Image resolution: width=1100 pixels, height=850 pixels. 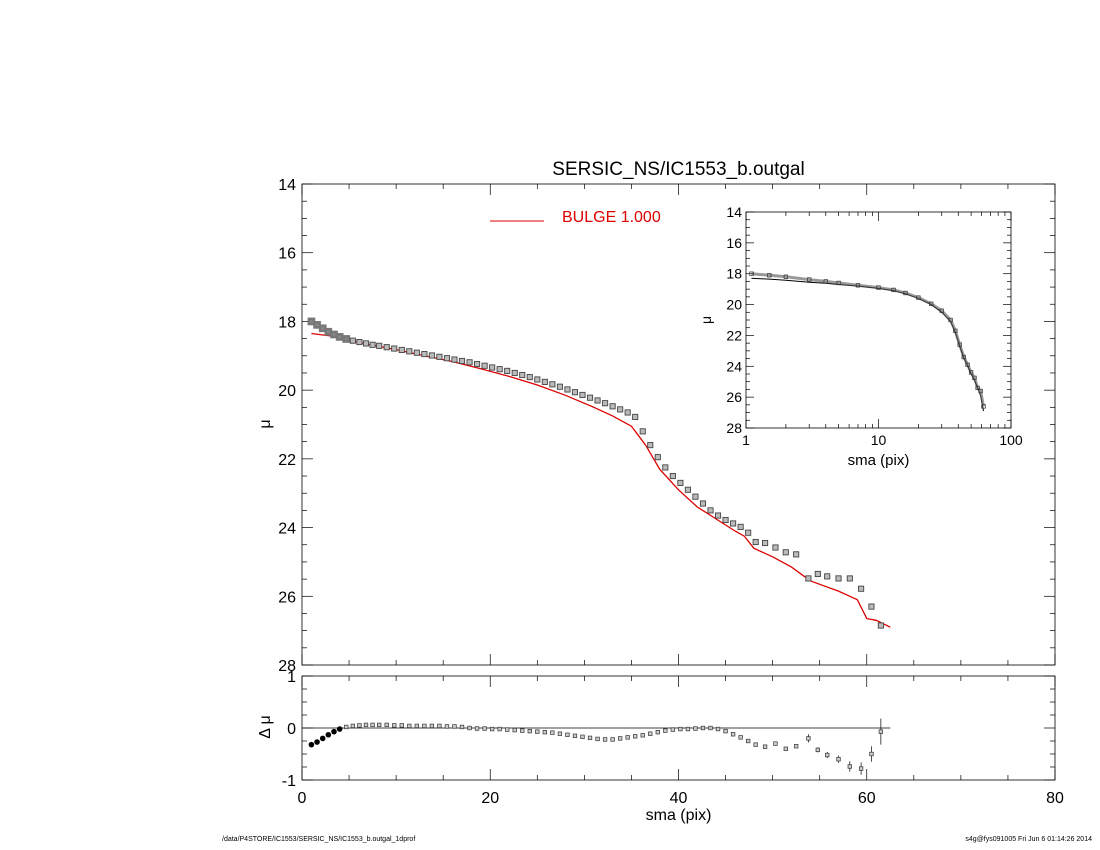 What do you see at coordinates (287, 666) in the screenshot?
I see `main-y-tick-label: 28` at bounding box center [287, 666].